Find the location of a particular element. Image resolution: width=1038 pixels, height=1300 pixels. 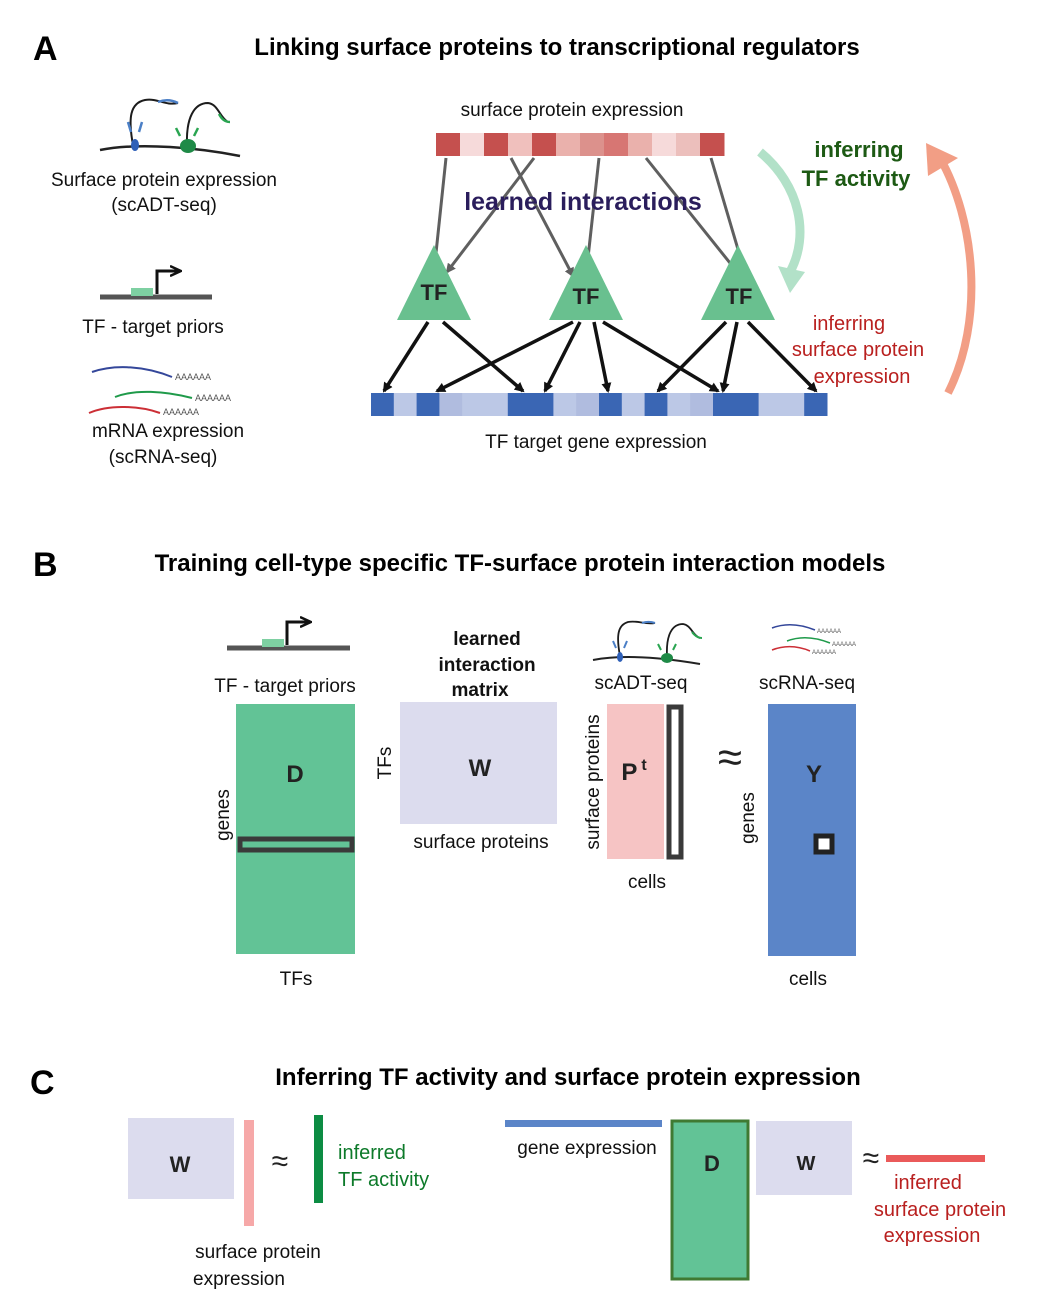

polya-2: AAAAAA is located at coordinates (213, 398).